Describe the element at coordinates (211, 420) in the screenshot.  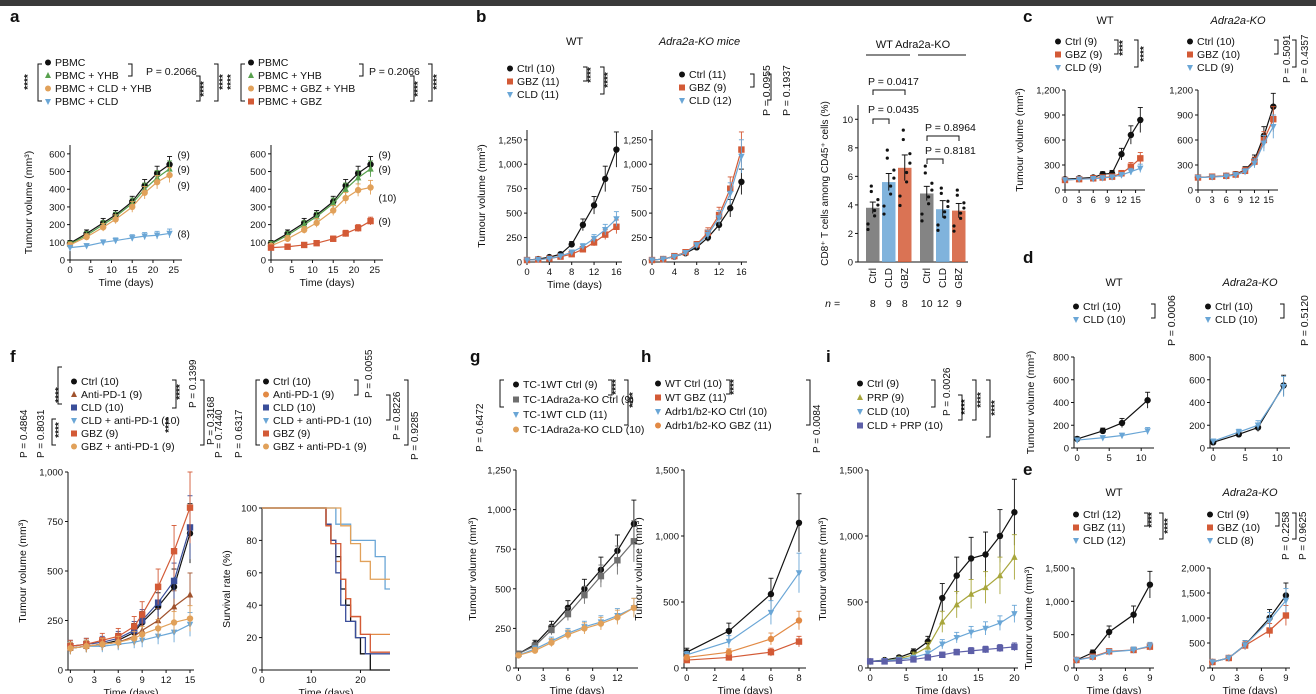
I see `p-value: P = 0.3168` at that location.